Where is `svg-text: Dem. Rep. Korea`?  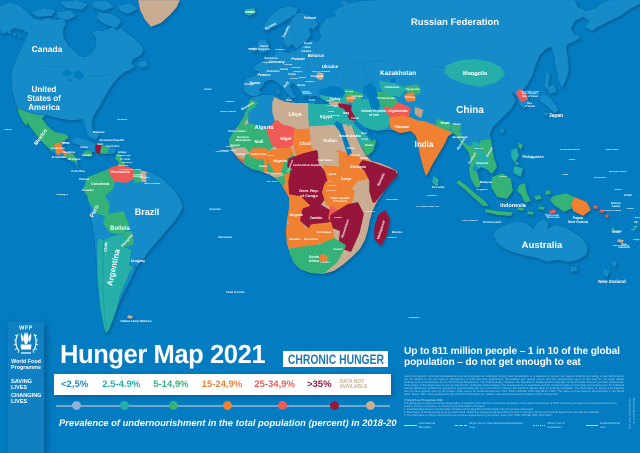
svg-text: Dem. Rep. Korea is located at coordinates (530, 92).